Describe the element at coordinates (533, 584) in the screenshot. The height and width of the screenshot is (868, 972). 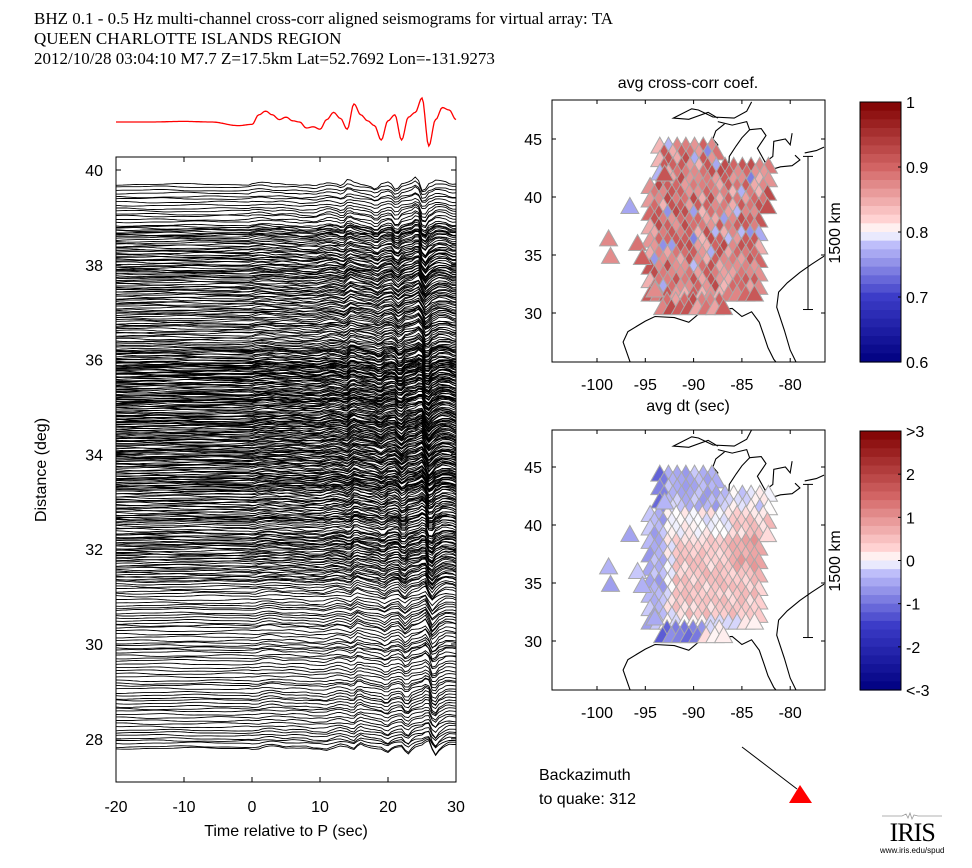
I see `lat-tick-label: 35` at that location.